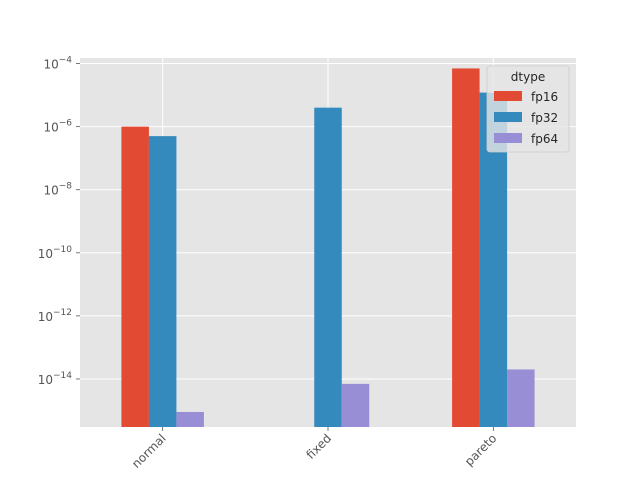 The image size is (640, 480). Describe the element at coordinates (319, 446) in the screenshot. I see `x-tick-label: fixed` at that location.